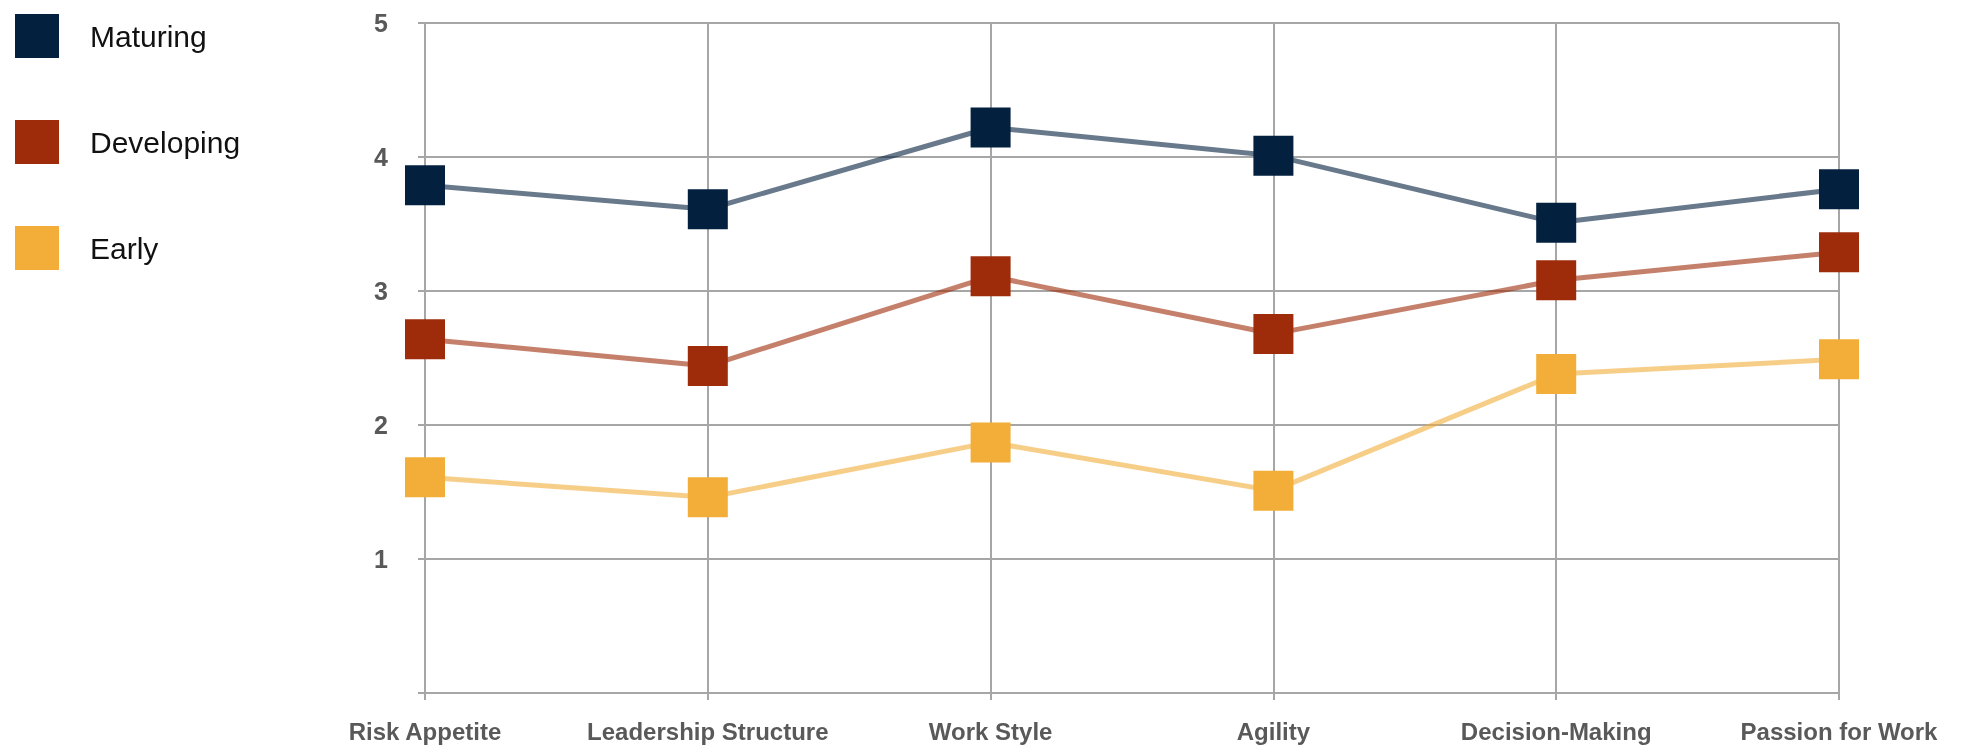 The width and height of the screenshot is (1974, 752). I want to click on x-tick-label: Passion for Work, so click(1839, 731).